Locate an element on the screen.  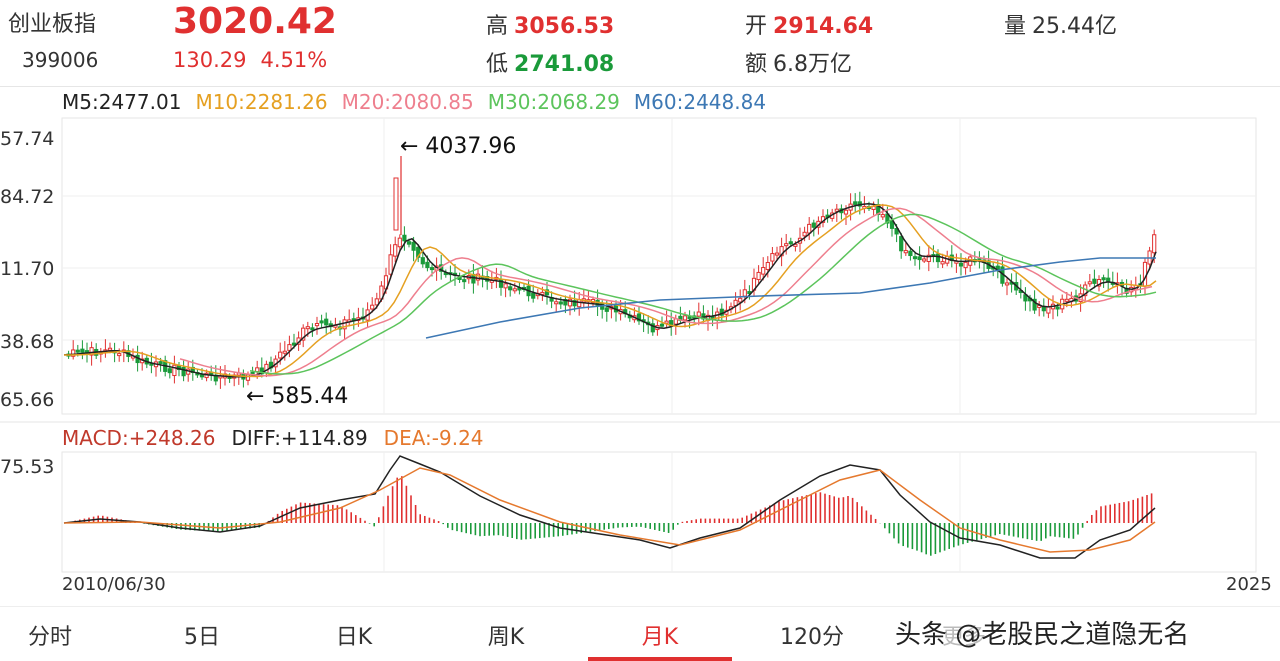
change-value: 130.29 is located at coordinates (210, 60).